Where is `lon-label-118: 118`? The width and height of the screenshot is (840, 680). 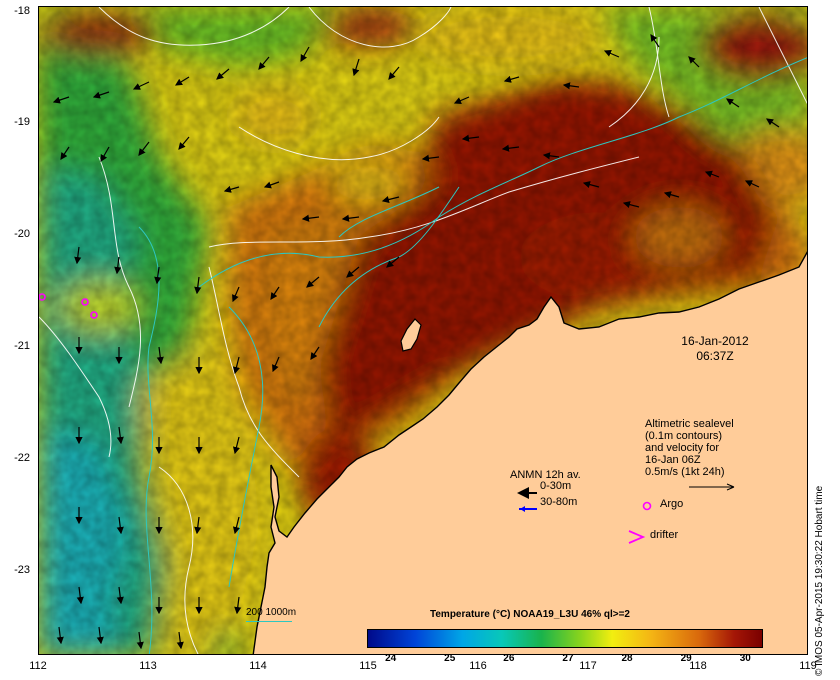
lon-label-118: 118 is located at coordinates (698, 666).